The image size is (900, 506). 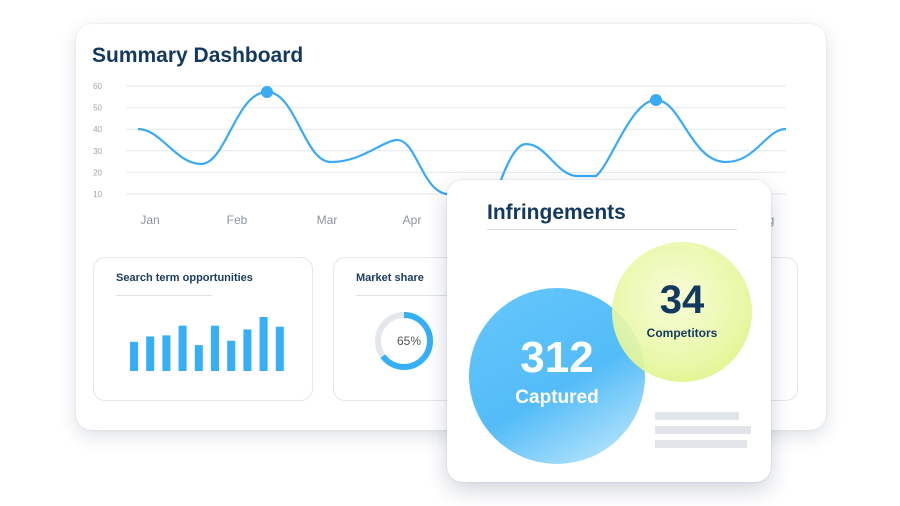 I want to click on donut-chart, so click(x=404, y=341).